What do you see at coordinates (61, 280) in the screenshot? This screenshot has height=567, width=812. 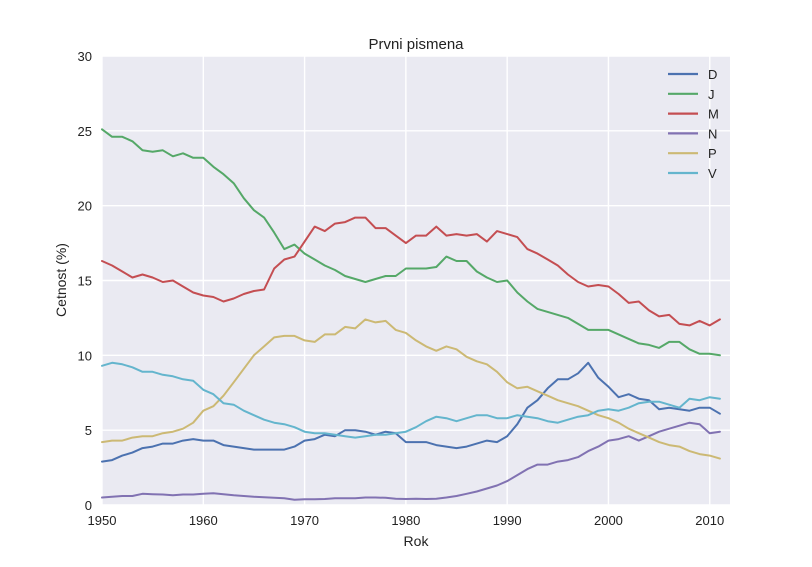 I see `y-axis-label: Cetnost (%)` at bounding box center [61, 280].